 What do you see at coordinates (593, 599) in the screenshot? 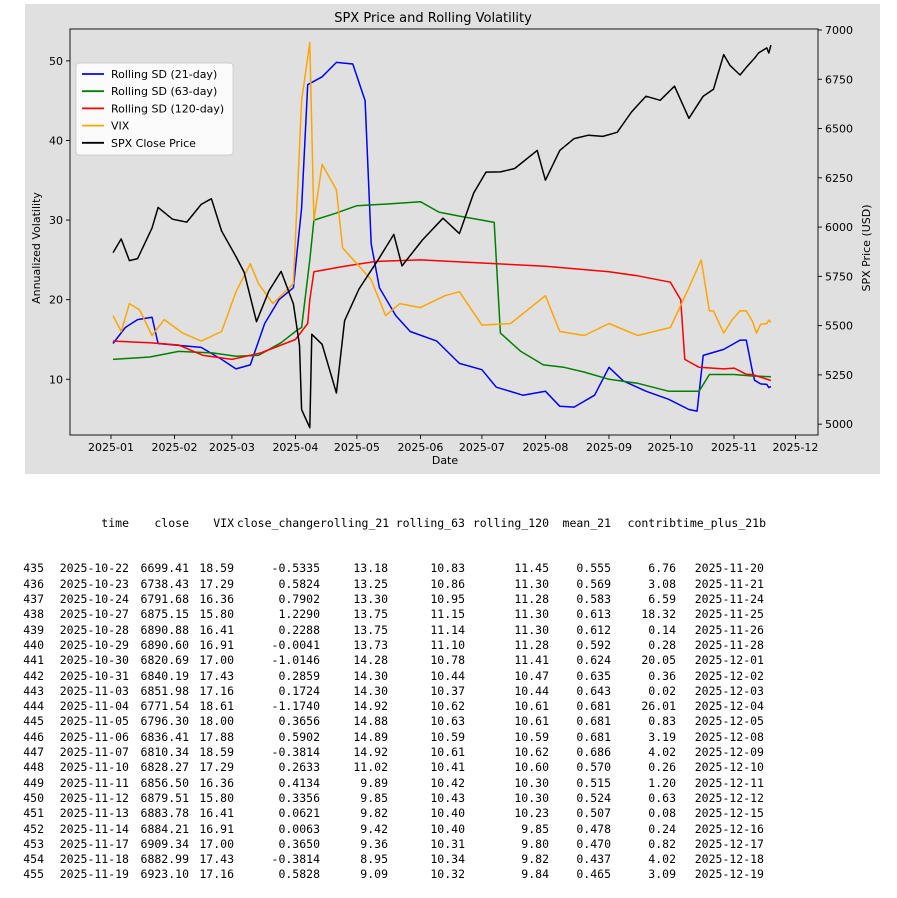
I see `table-cell: 0.583` at bounding box center [593, 599].